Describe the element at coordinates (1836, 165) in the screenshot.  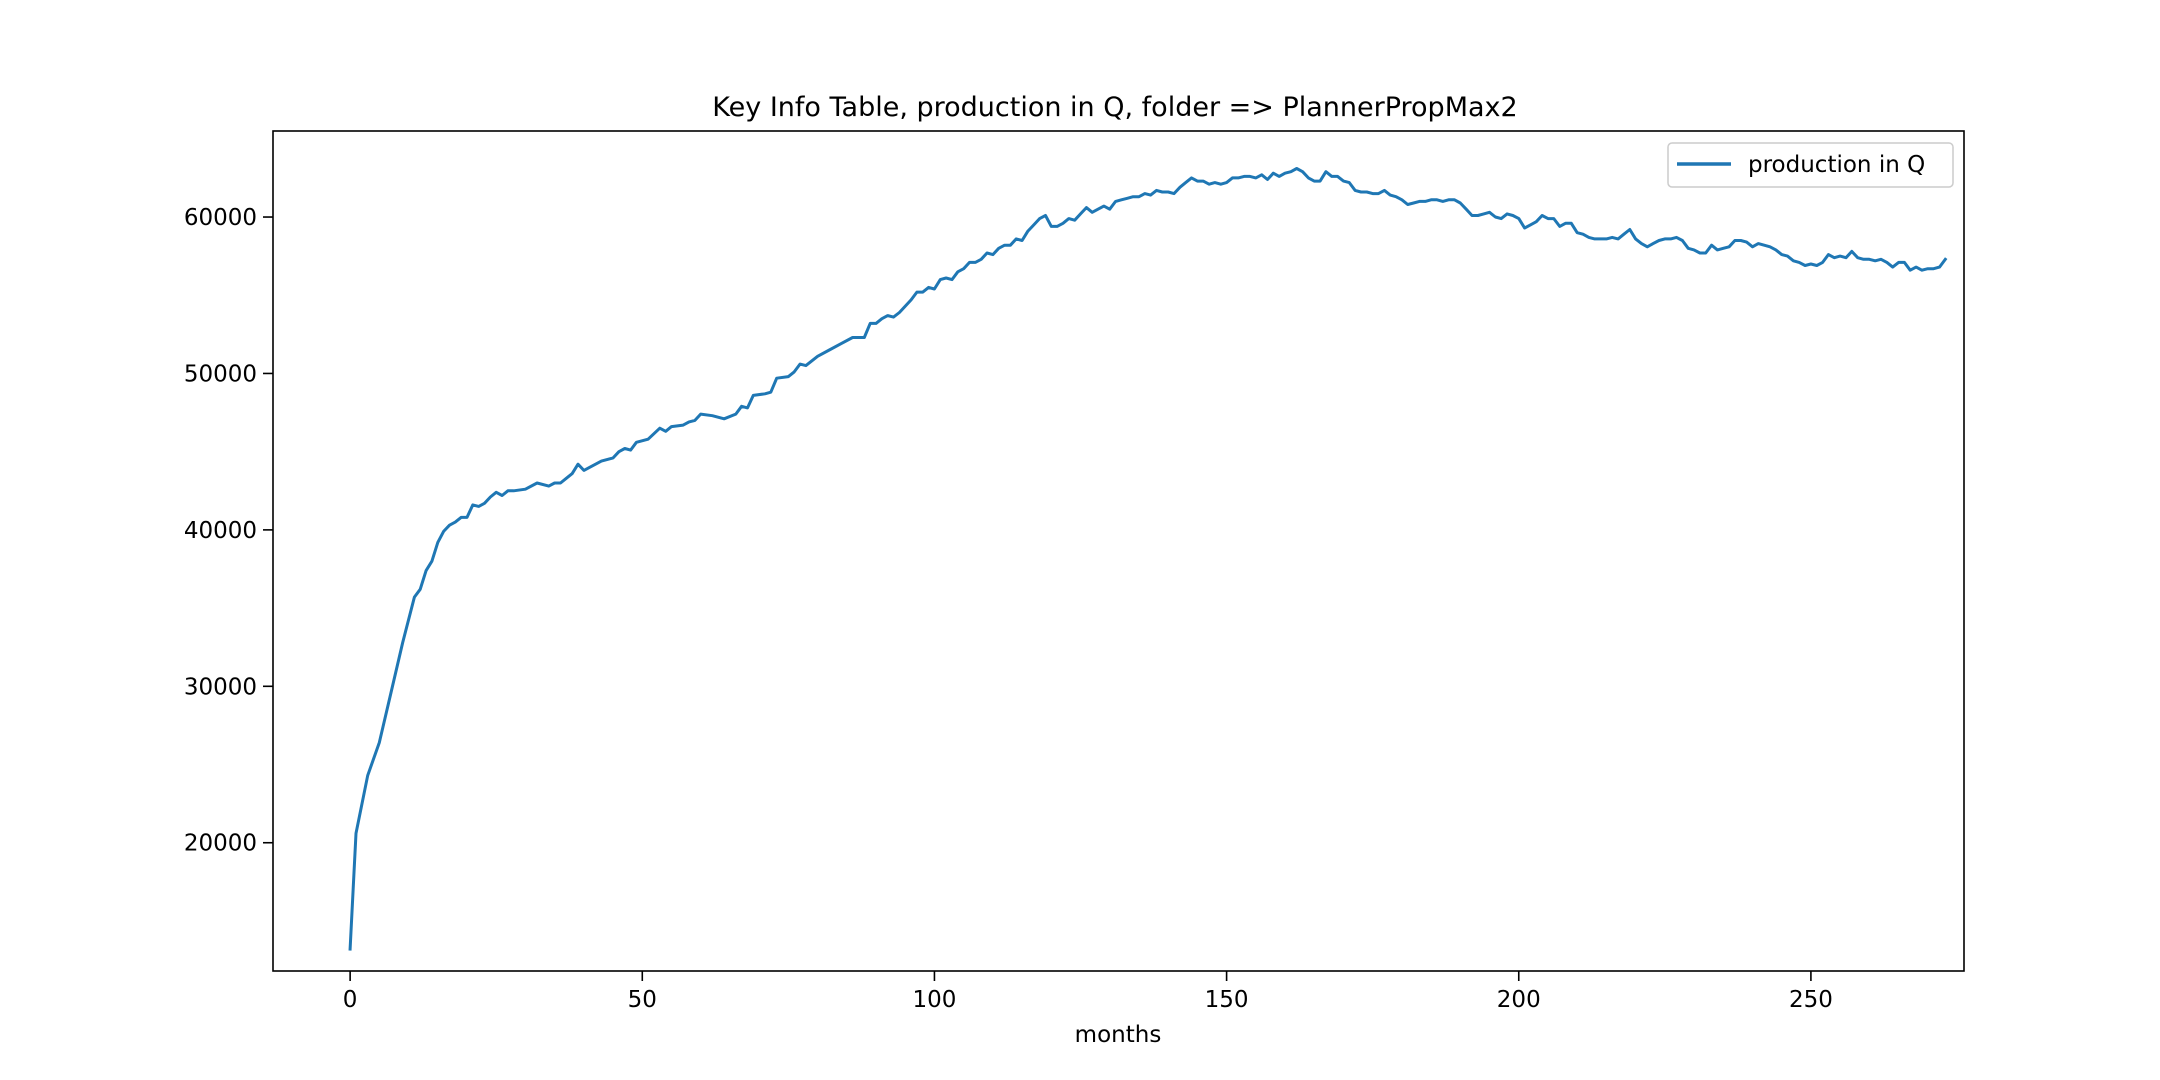
I see `legend-label: production in Q` at that location.